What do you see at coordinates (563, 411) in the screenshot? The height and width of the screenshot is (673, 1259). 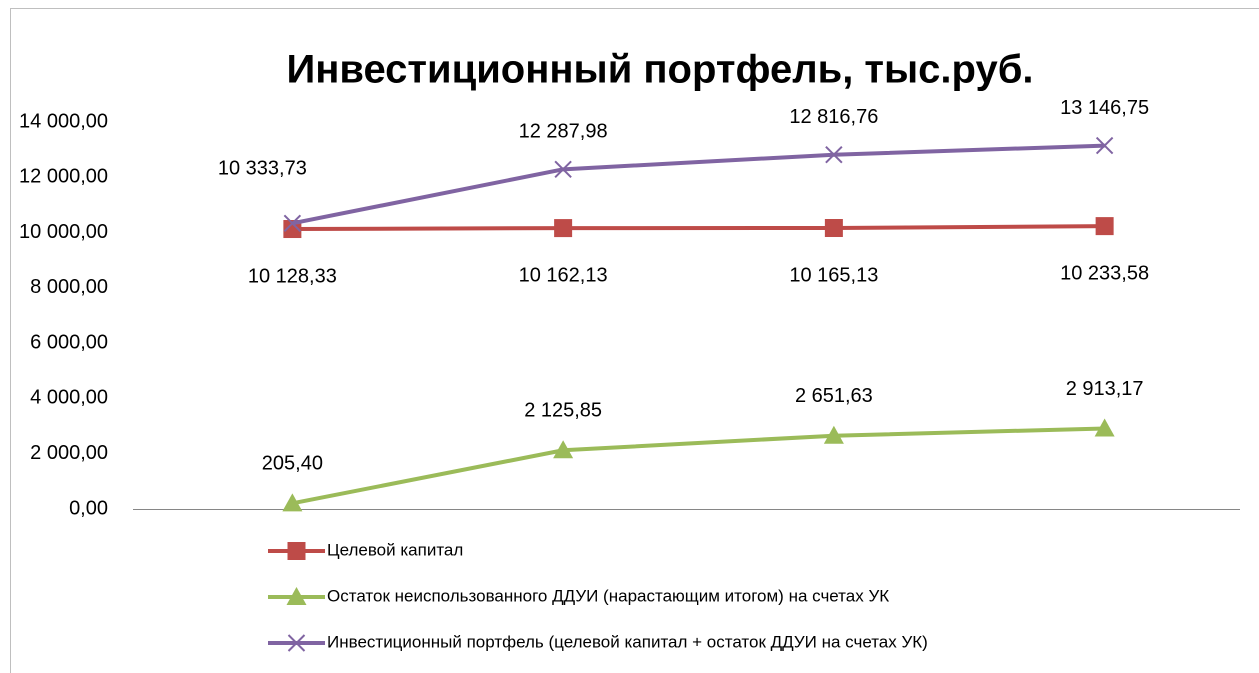 I see `data-label: 2 125,85` at bounding box center [563, 411].